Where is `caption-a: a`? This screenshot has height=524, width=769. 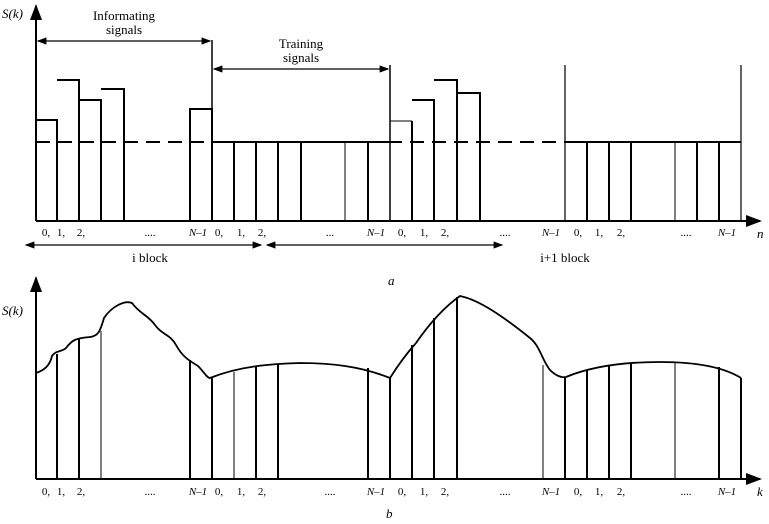
caption-a: a is located at coordinates (391, 280).